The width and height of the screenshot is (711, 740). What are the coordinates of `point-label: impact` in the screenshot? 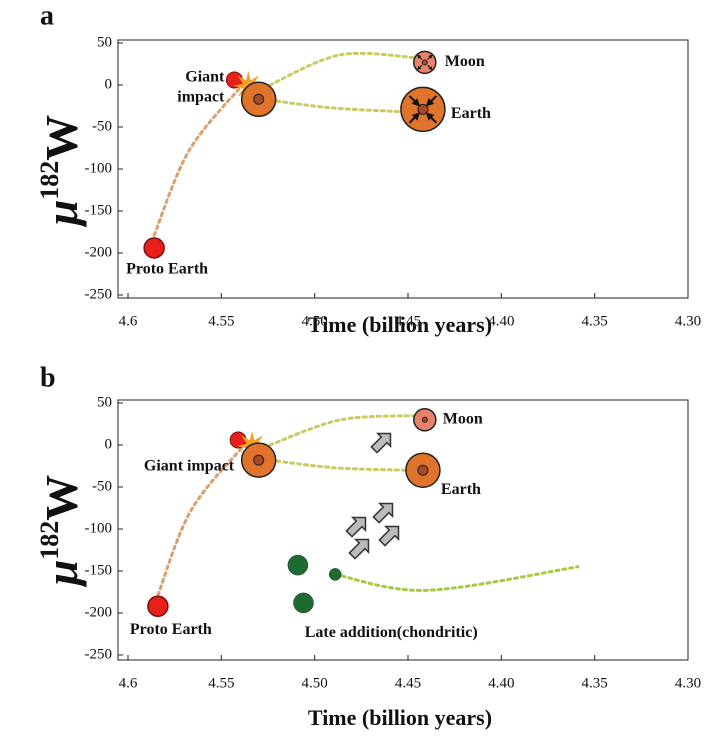 It's located at (201, 97).